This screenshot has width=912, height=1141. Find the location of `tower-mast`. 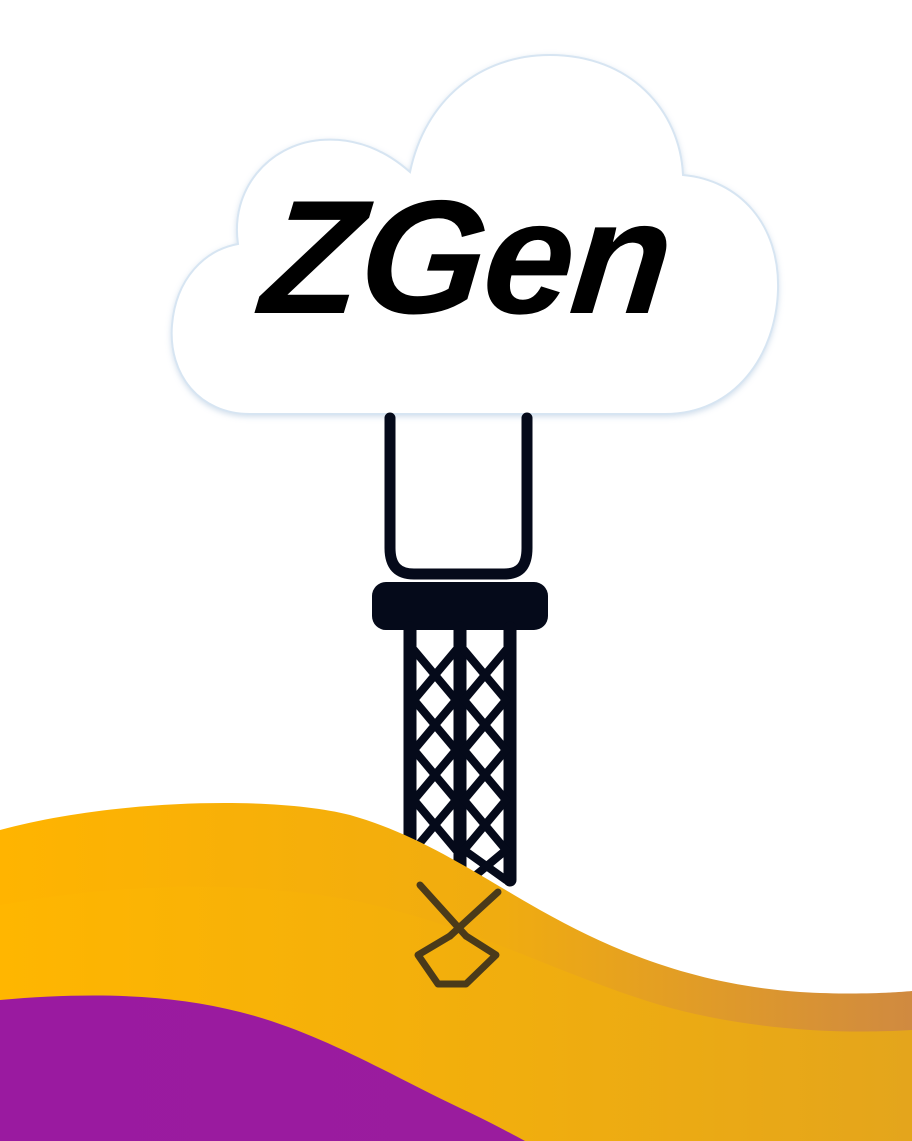

tower-mast is located at coordinates (458, 496).